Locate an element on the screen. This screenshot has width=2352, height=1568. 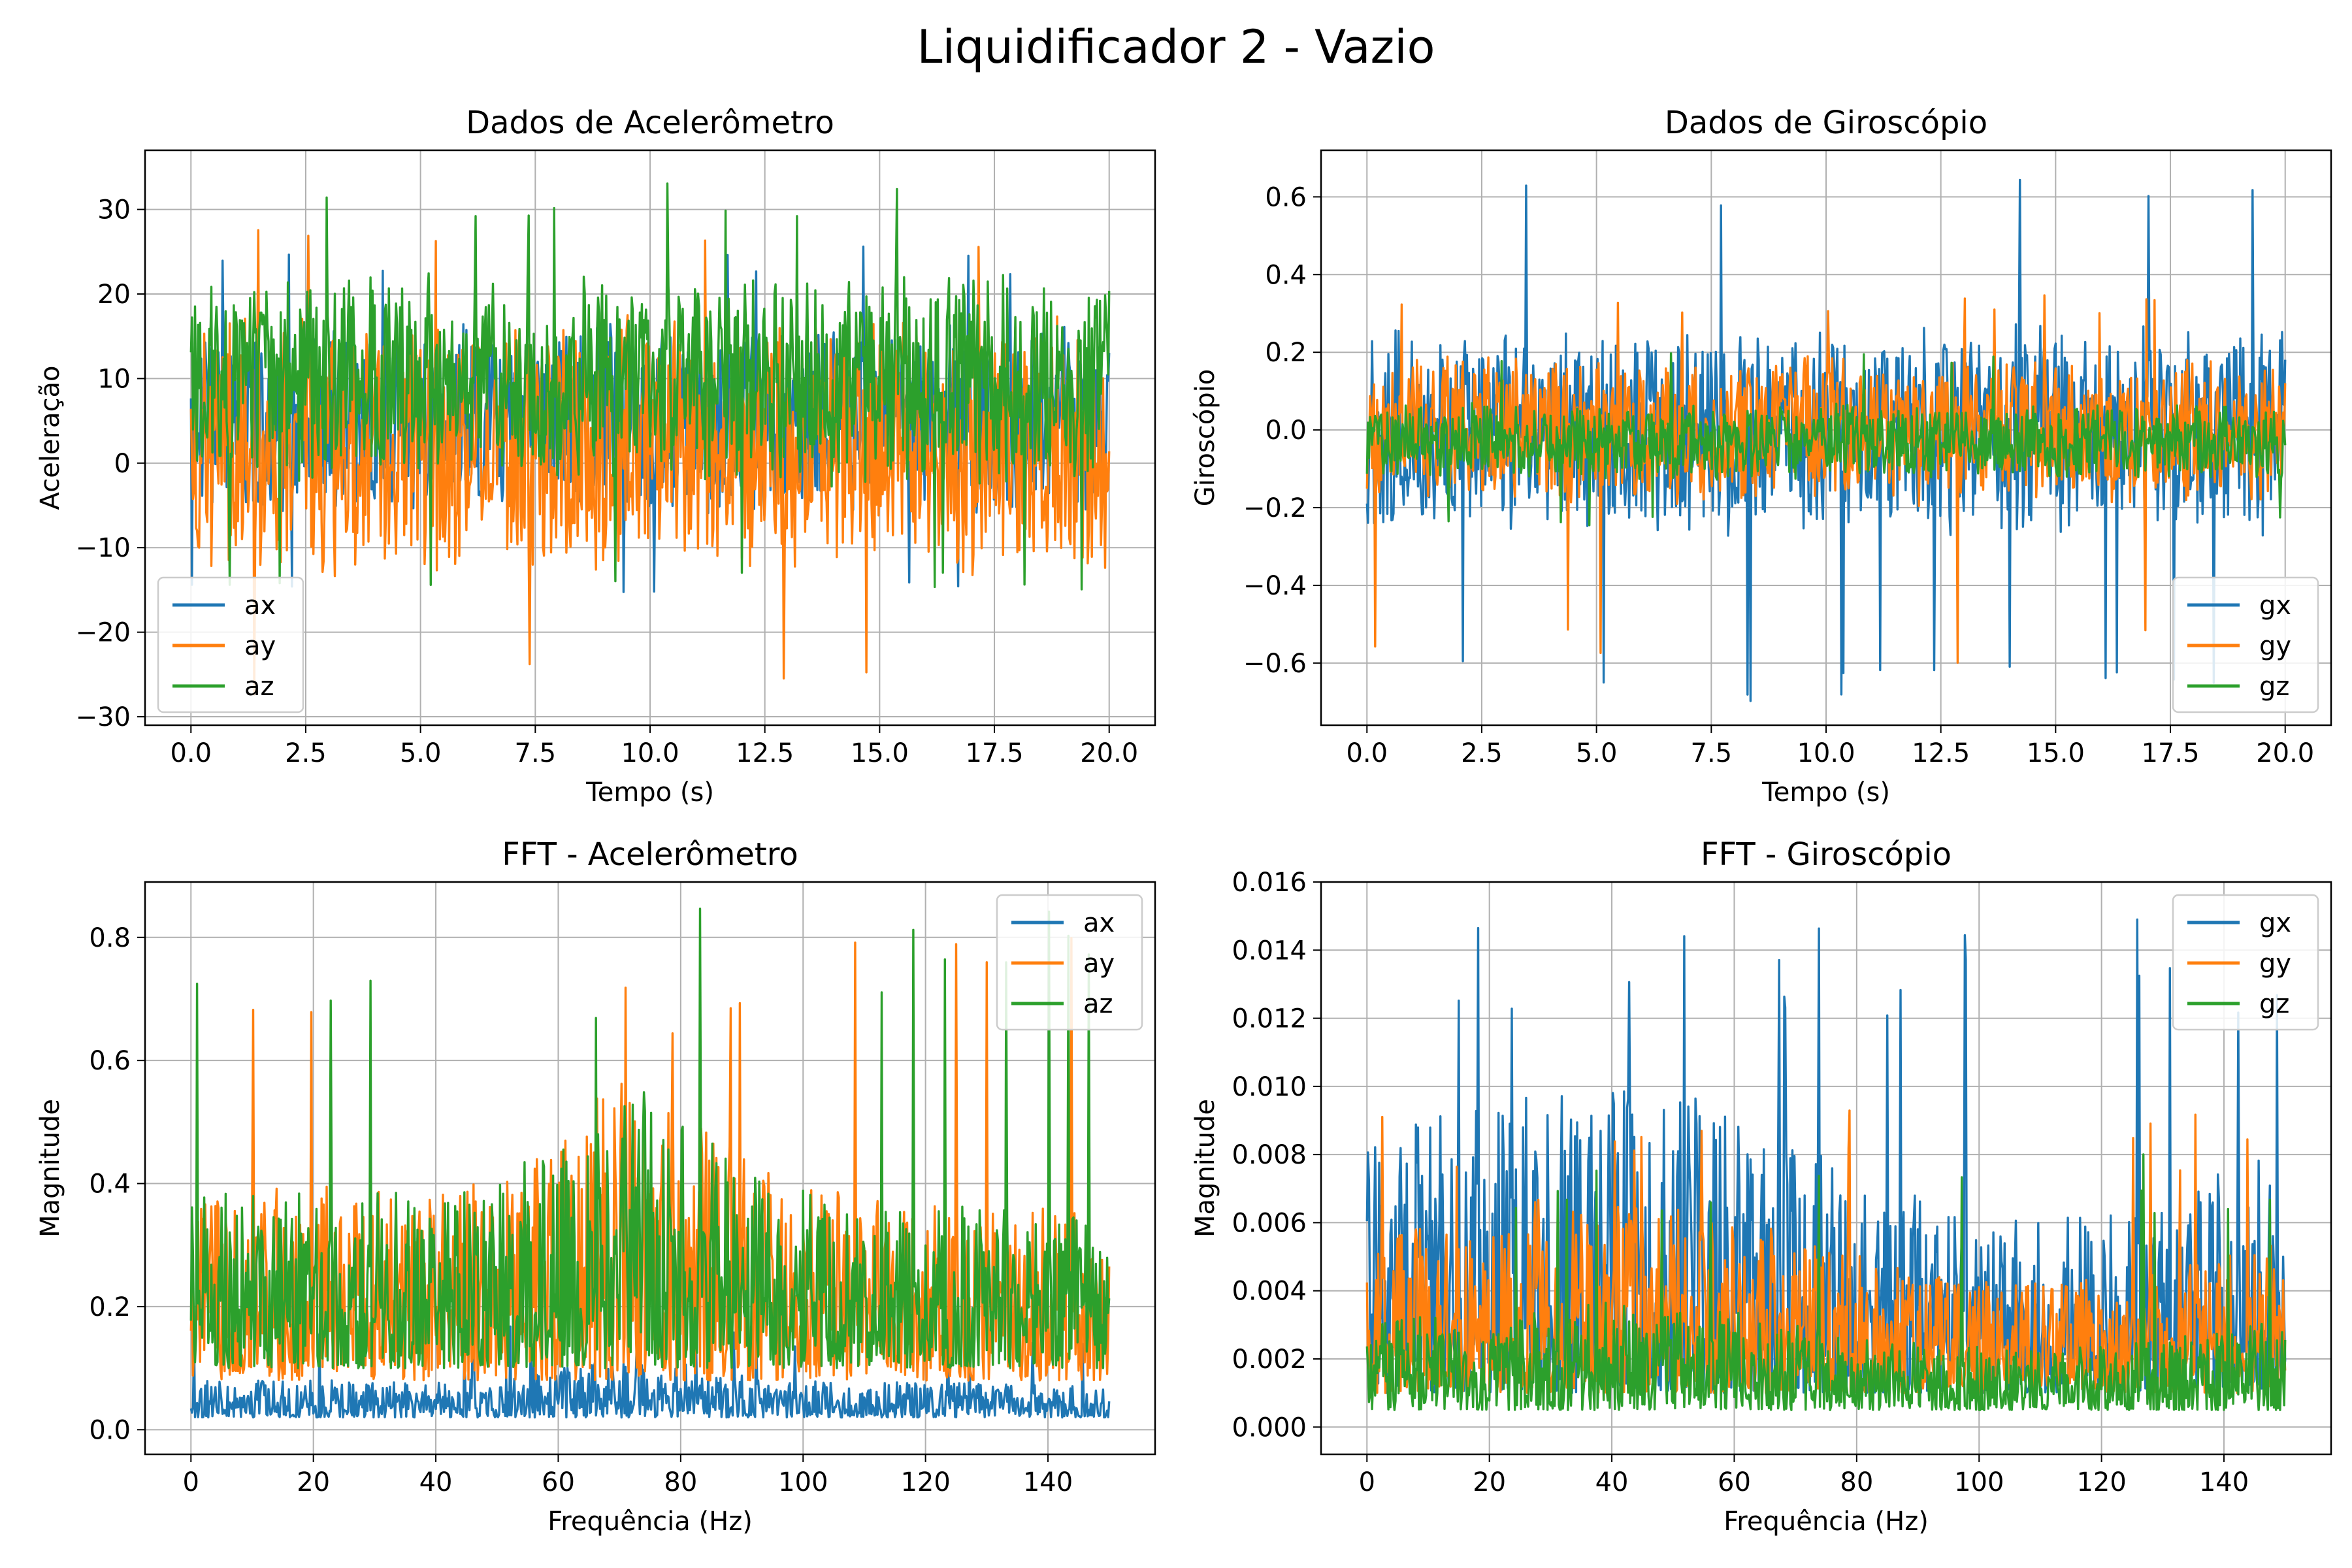
legend: ax ay az is located at coordinates (1069, 962).